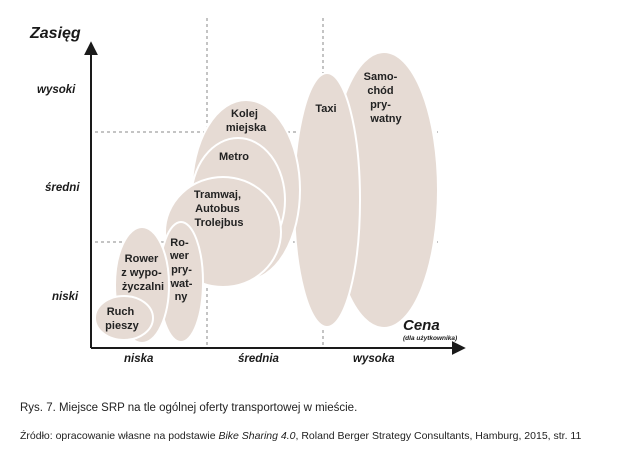 Image resolution: width=639 pixels, height=450 pixels. Describe the element at coordinates (62, 188) in the screenshot. I see `y-tick-sredni: średni` at that location.